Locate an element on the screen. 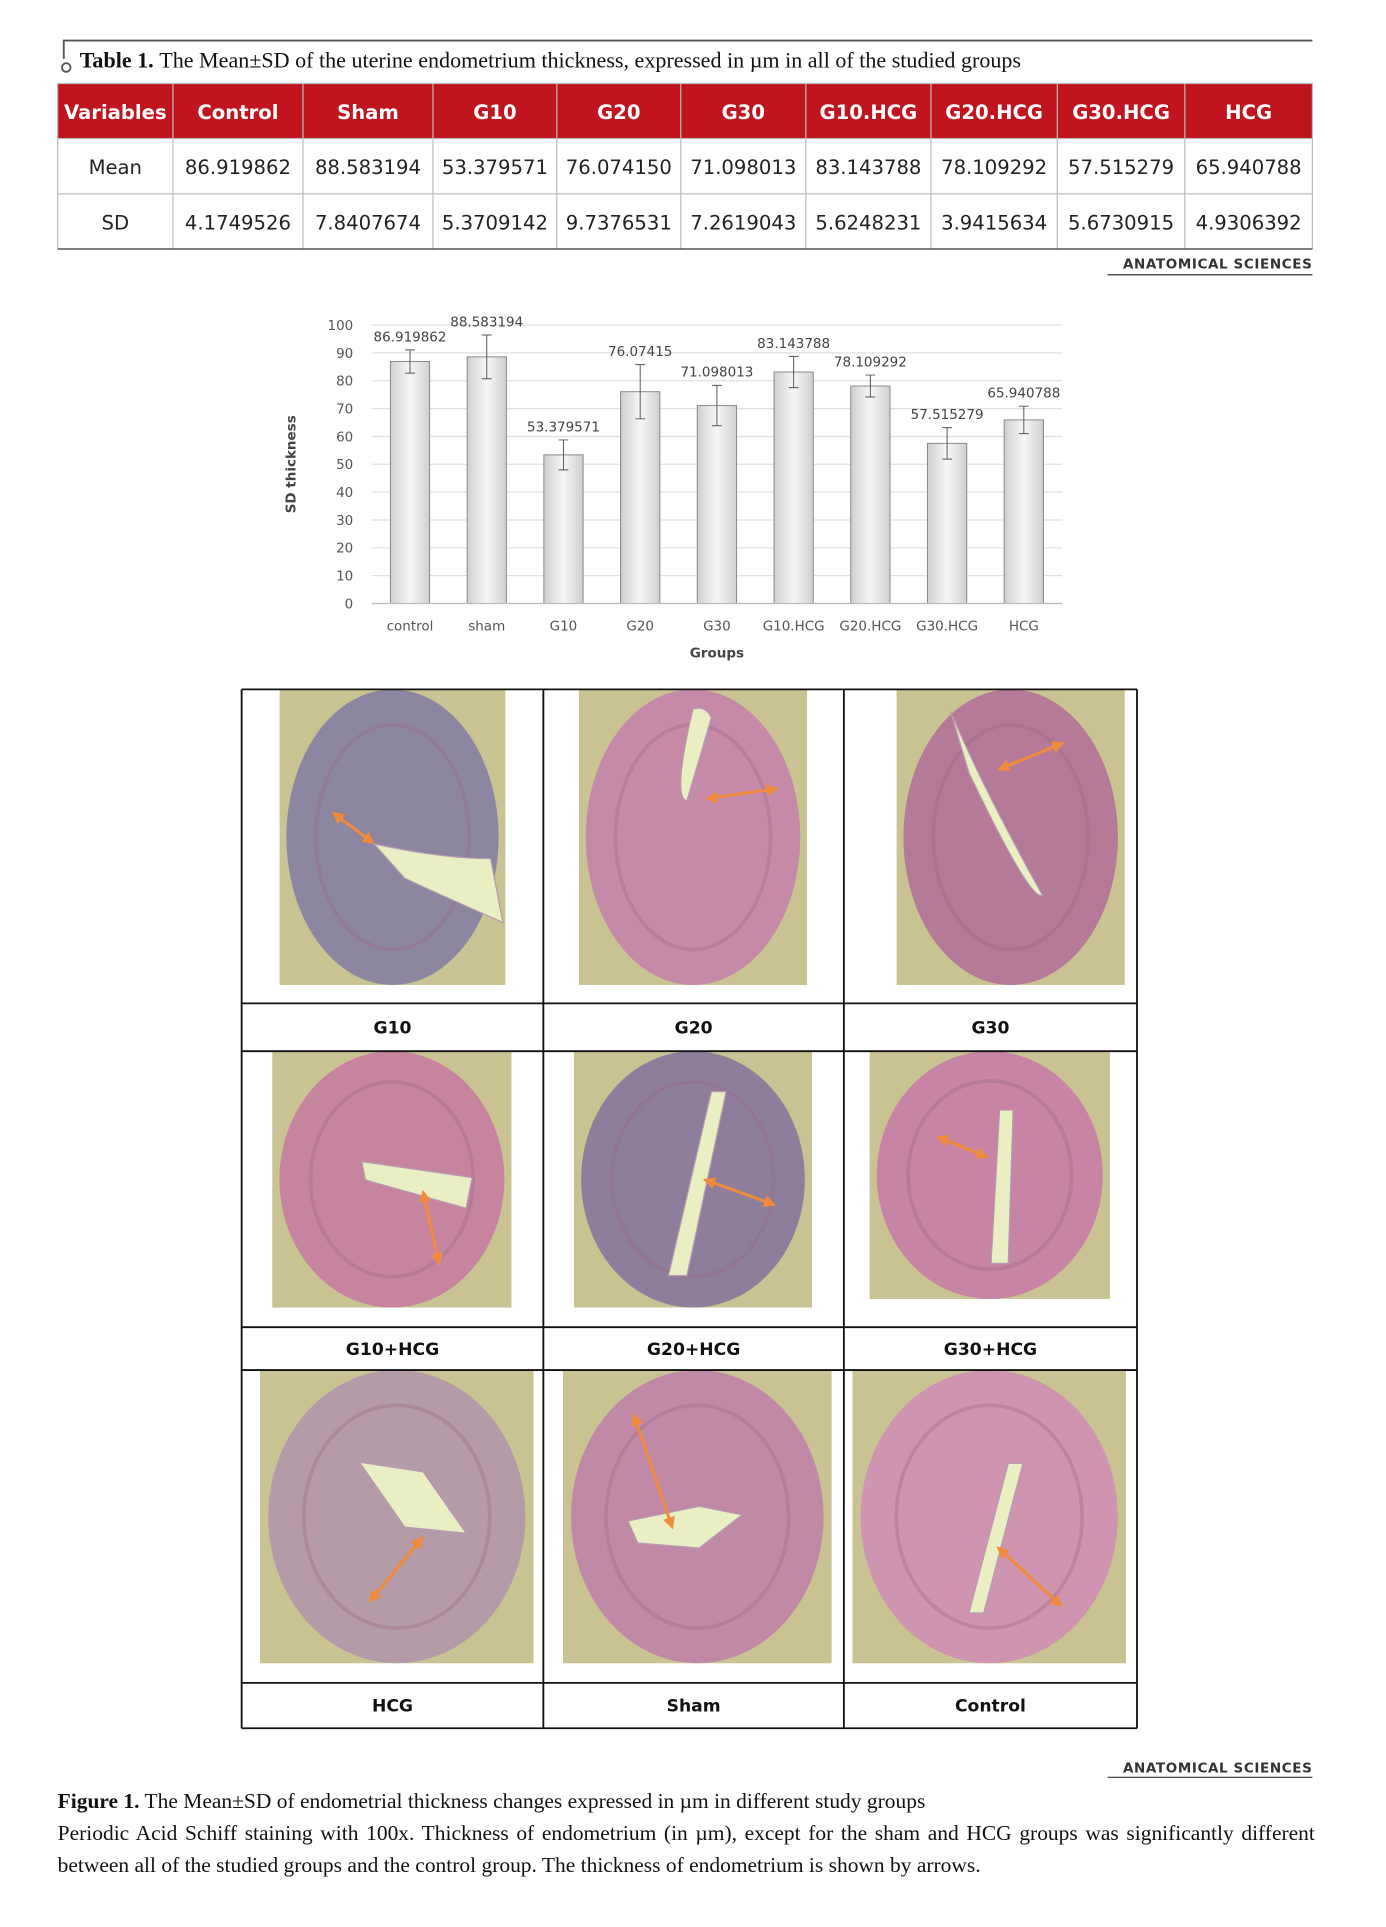 The height and width of the screenshot is (1927, 1386). figure-label: Figure 1. is located at coordinates (98, 1800).